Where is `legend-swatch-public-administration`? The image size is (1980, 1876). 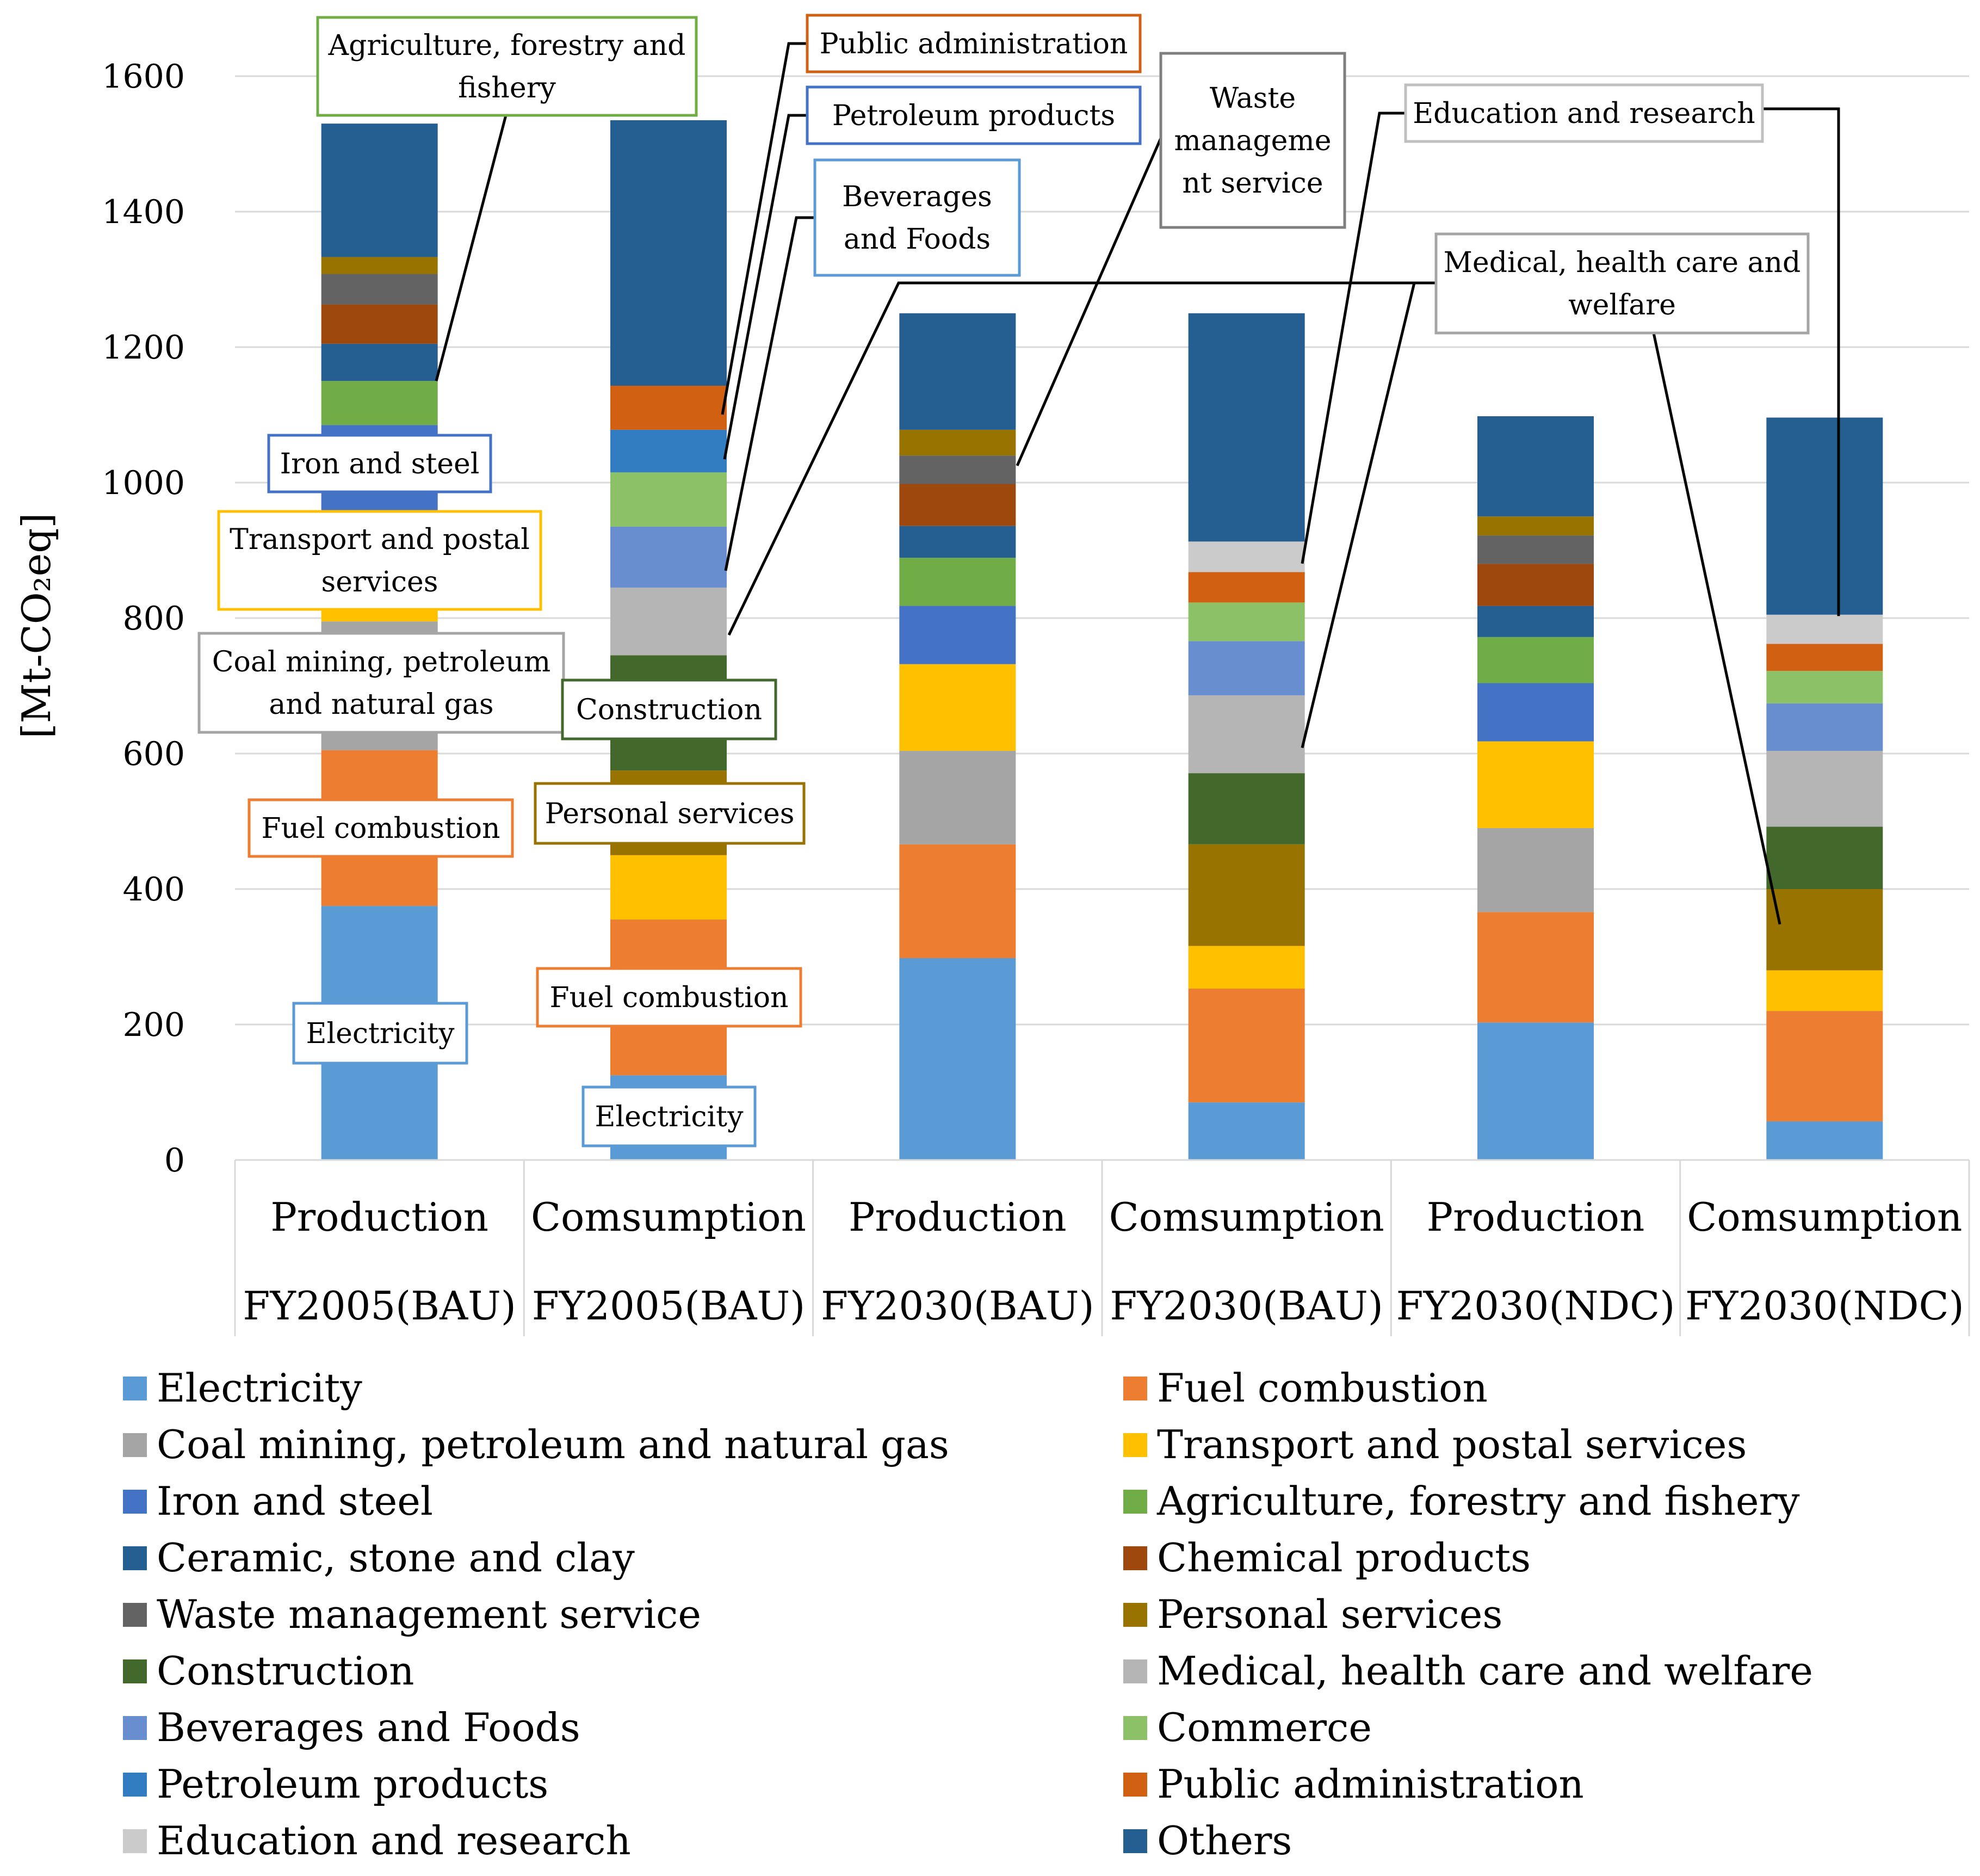
legend-swatch-public-administration is located at coordinates (1135, 1785).